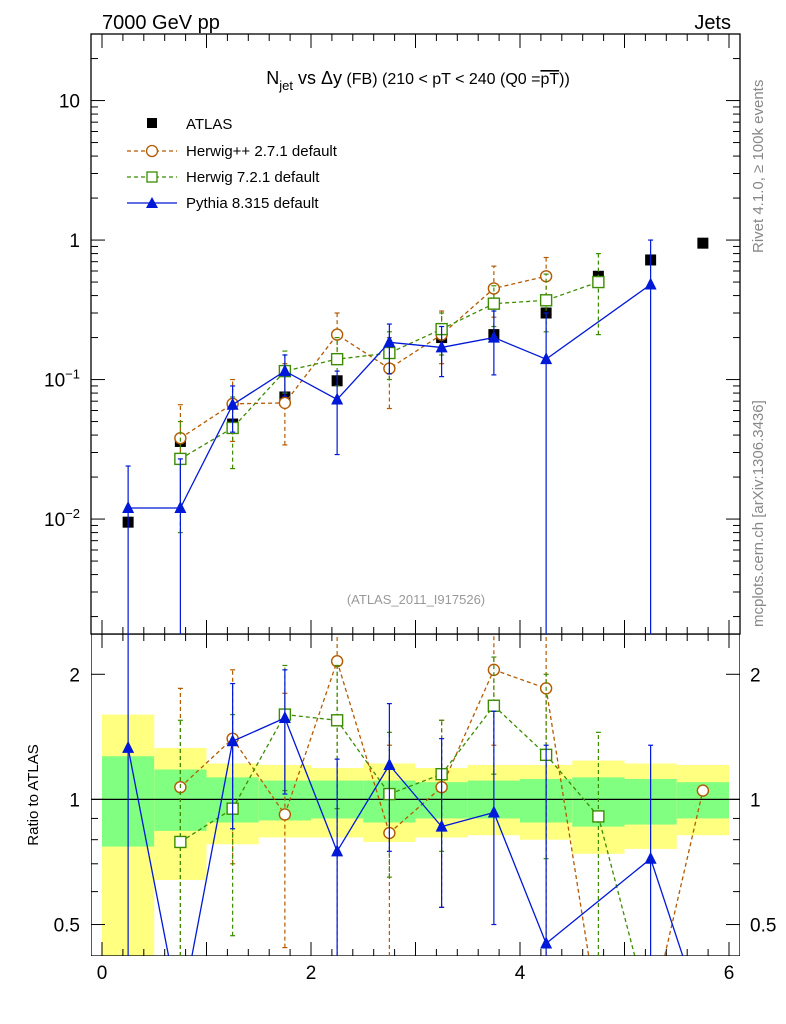  What do you see at coordinates (74, 675) in the screenshot?
I see `ratio-y-tick-label-left: 2` at bounding box center [74, 675].